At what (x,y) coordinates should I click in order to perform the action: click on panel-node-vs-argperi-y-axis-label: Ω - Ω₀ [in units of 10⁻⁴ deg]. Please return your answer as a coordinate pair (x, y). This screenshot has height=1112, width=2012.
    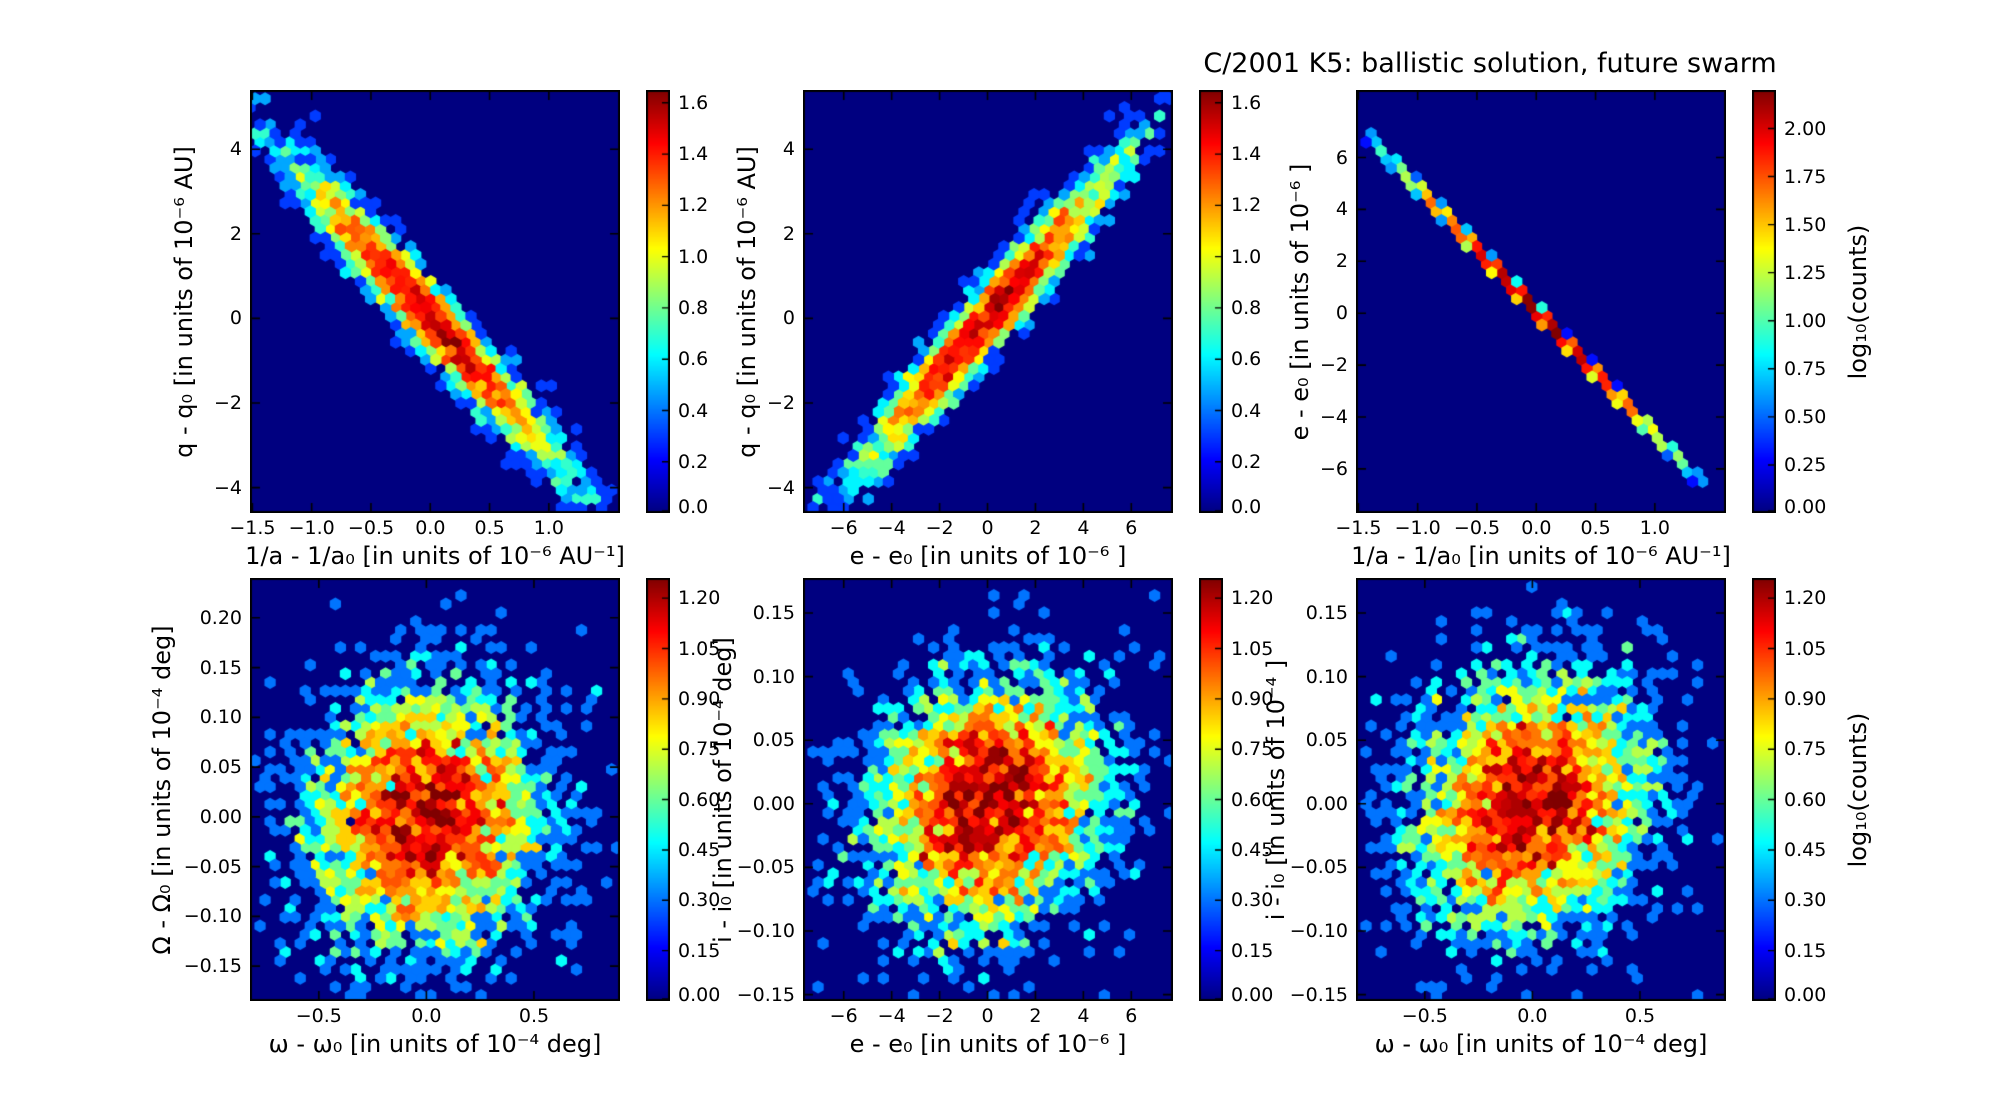
    Looking at the image, I should click on (162, 789).